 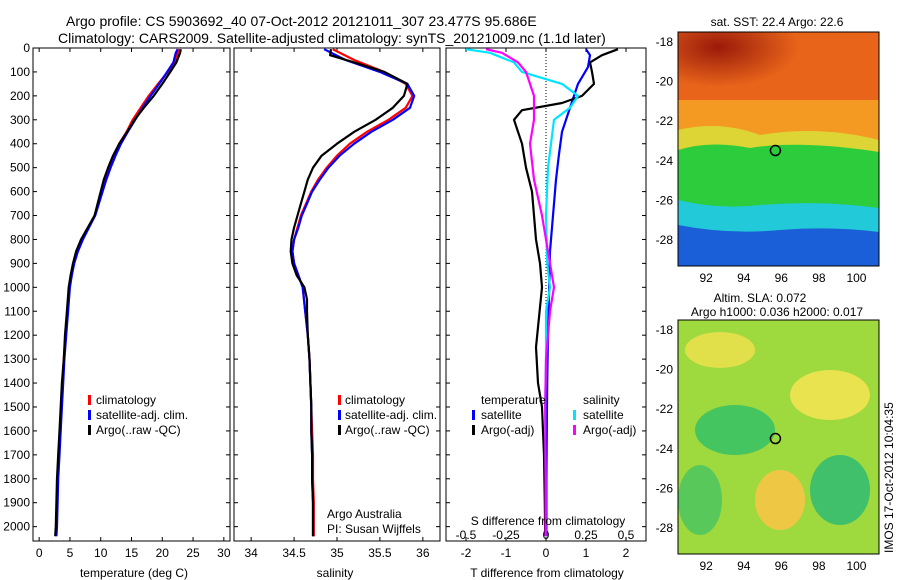 I want to click on x-tick-label: 20, so click(x=163, y=553).